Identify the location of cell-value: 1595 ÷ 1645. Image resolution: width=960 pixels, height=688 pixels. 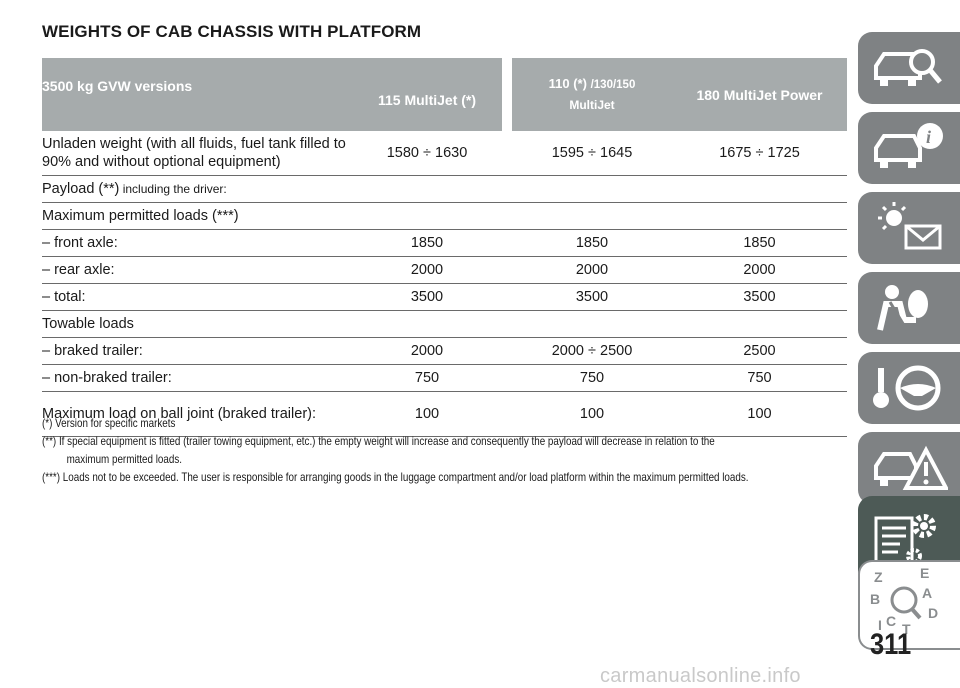
(592, 153).